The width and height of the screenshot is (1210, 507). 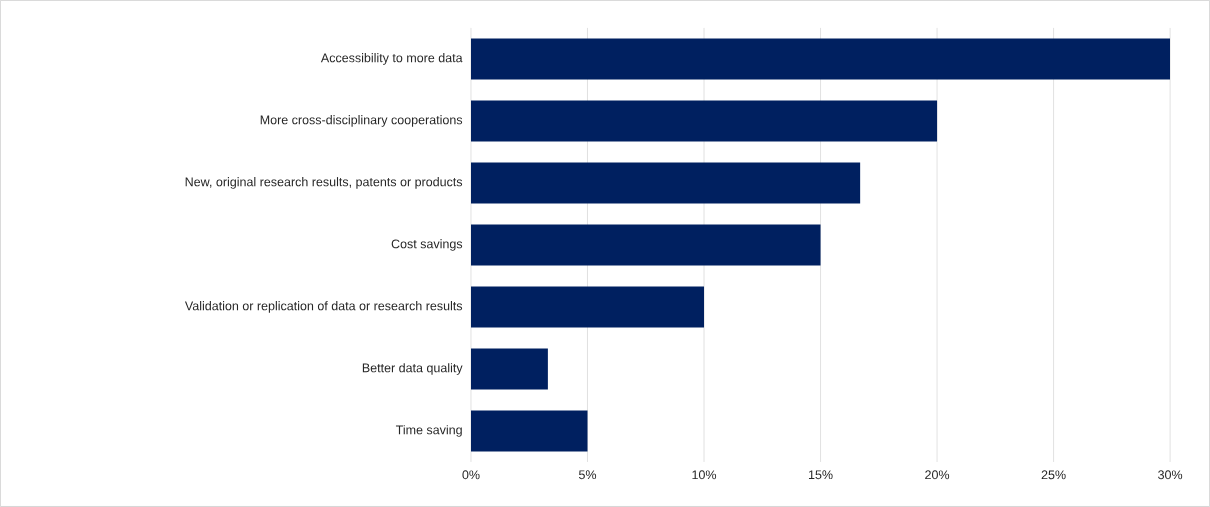 I want to click on x-tick-label: 30%, so click(x=1170, y=475).